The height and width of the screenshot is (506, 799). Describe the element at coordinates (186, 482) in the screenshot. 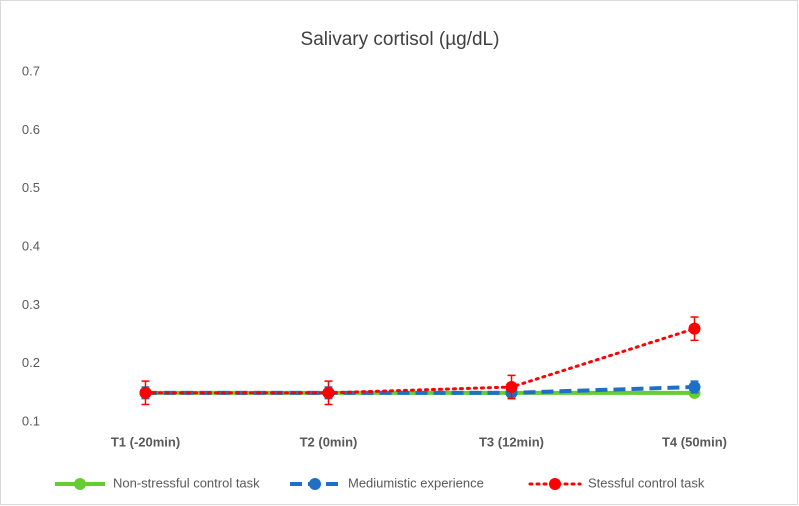

I see `legend-label: Non-stressful control task` at that location.